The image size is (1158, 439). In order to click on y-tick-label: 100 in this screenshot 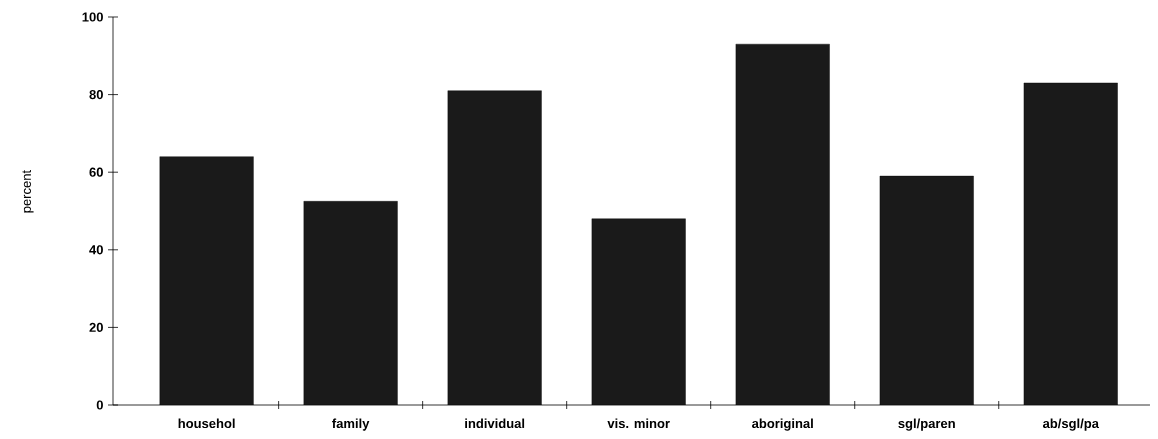, I will do `click(92, 17)`.